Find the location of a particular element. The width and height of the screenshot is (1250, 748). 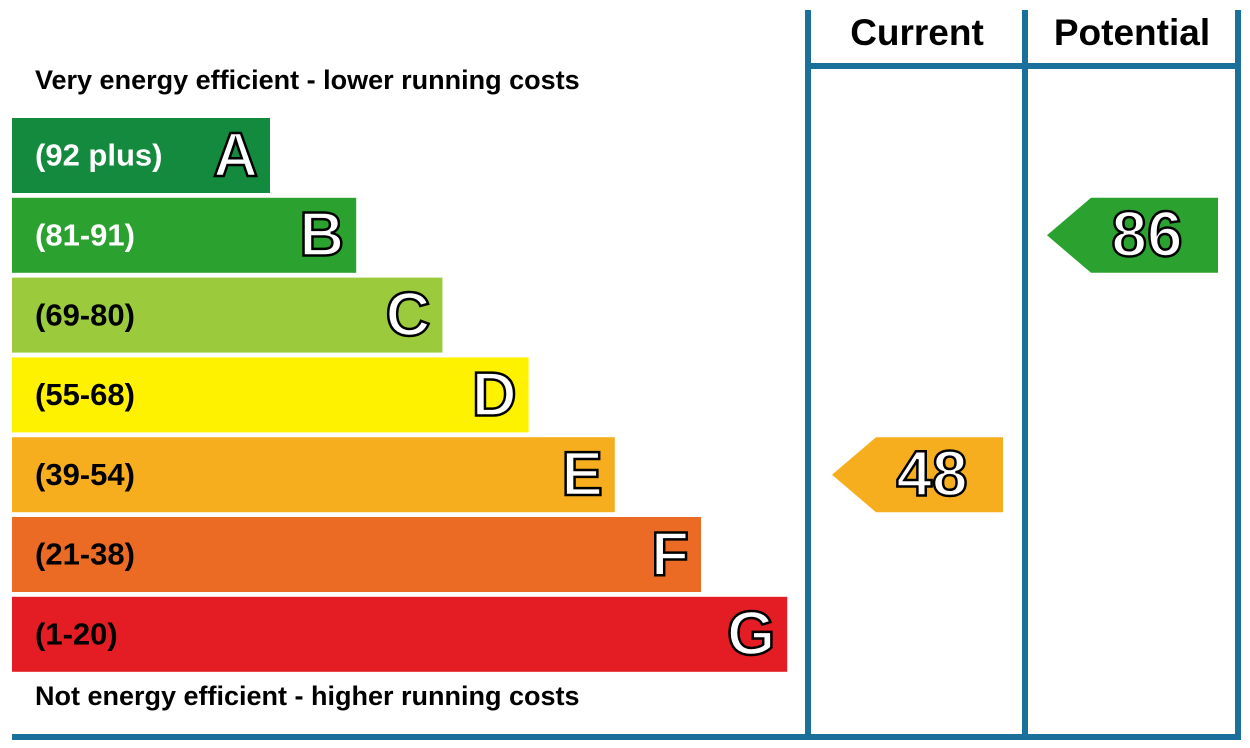

band-range: (81-91) is located at coordinates (85, 234).